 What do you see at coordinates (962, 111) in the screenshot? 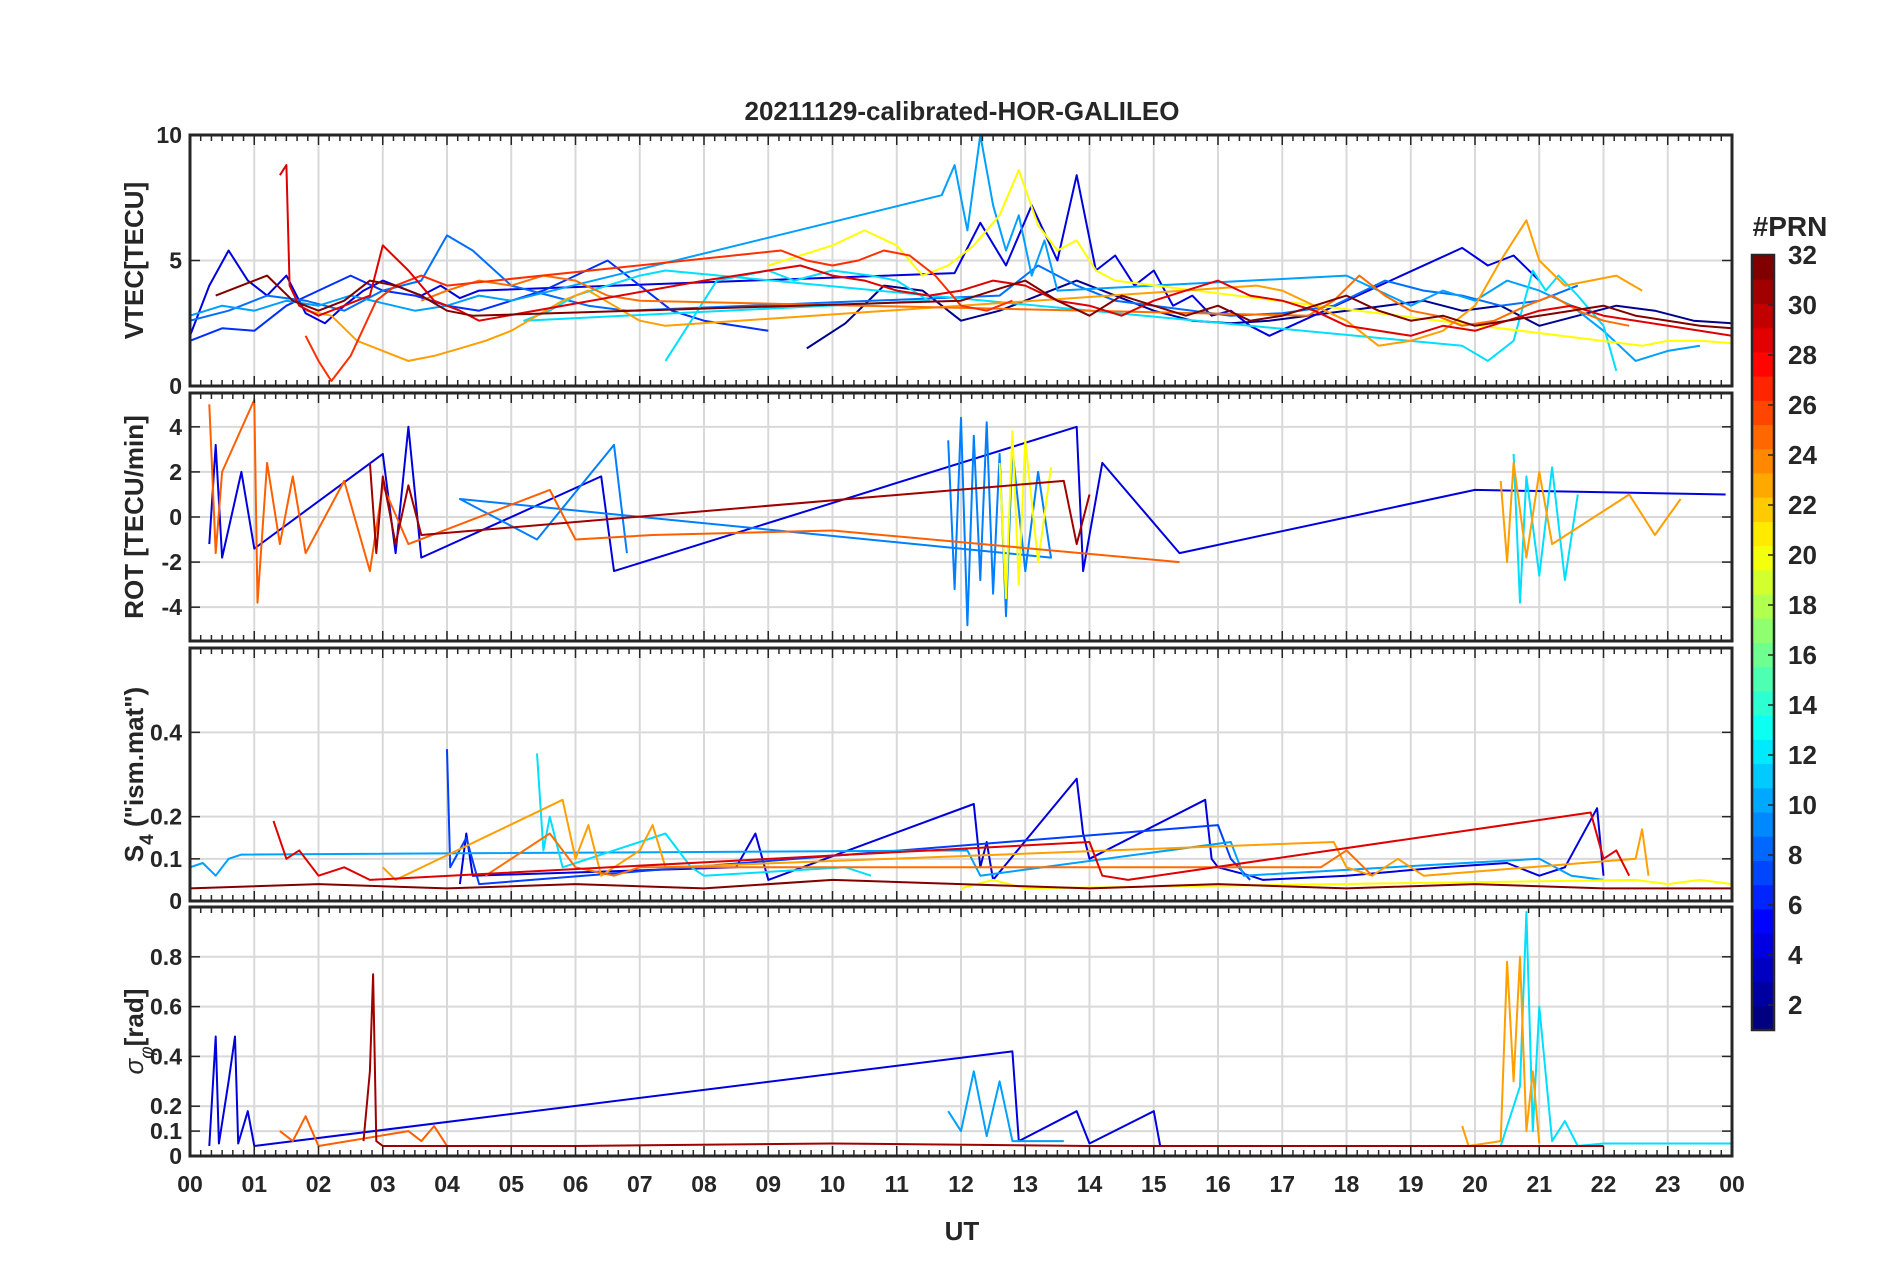
I see `chart-title: 20211129-calibrated-HOR-GALILEO` at bounding box center [962, 111].